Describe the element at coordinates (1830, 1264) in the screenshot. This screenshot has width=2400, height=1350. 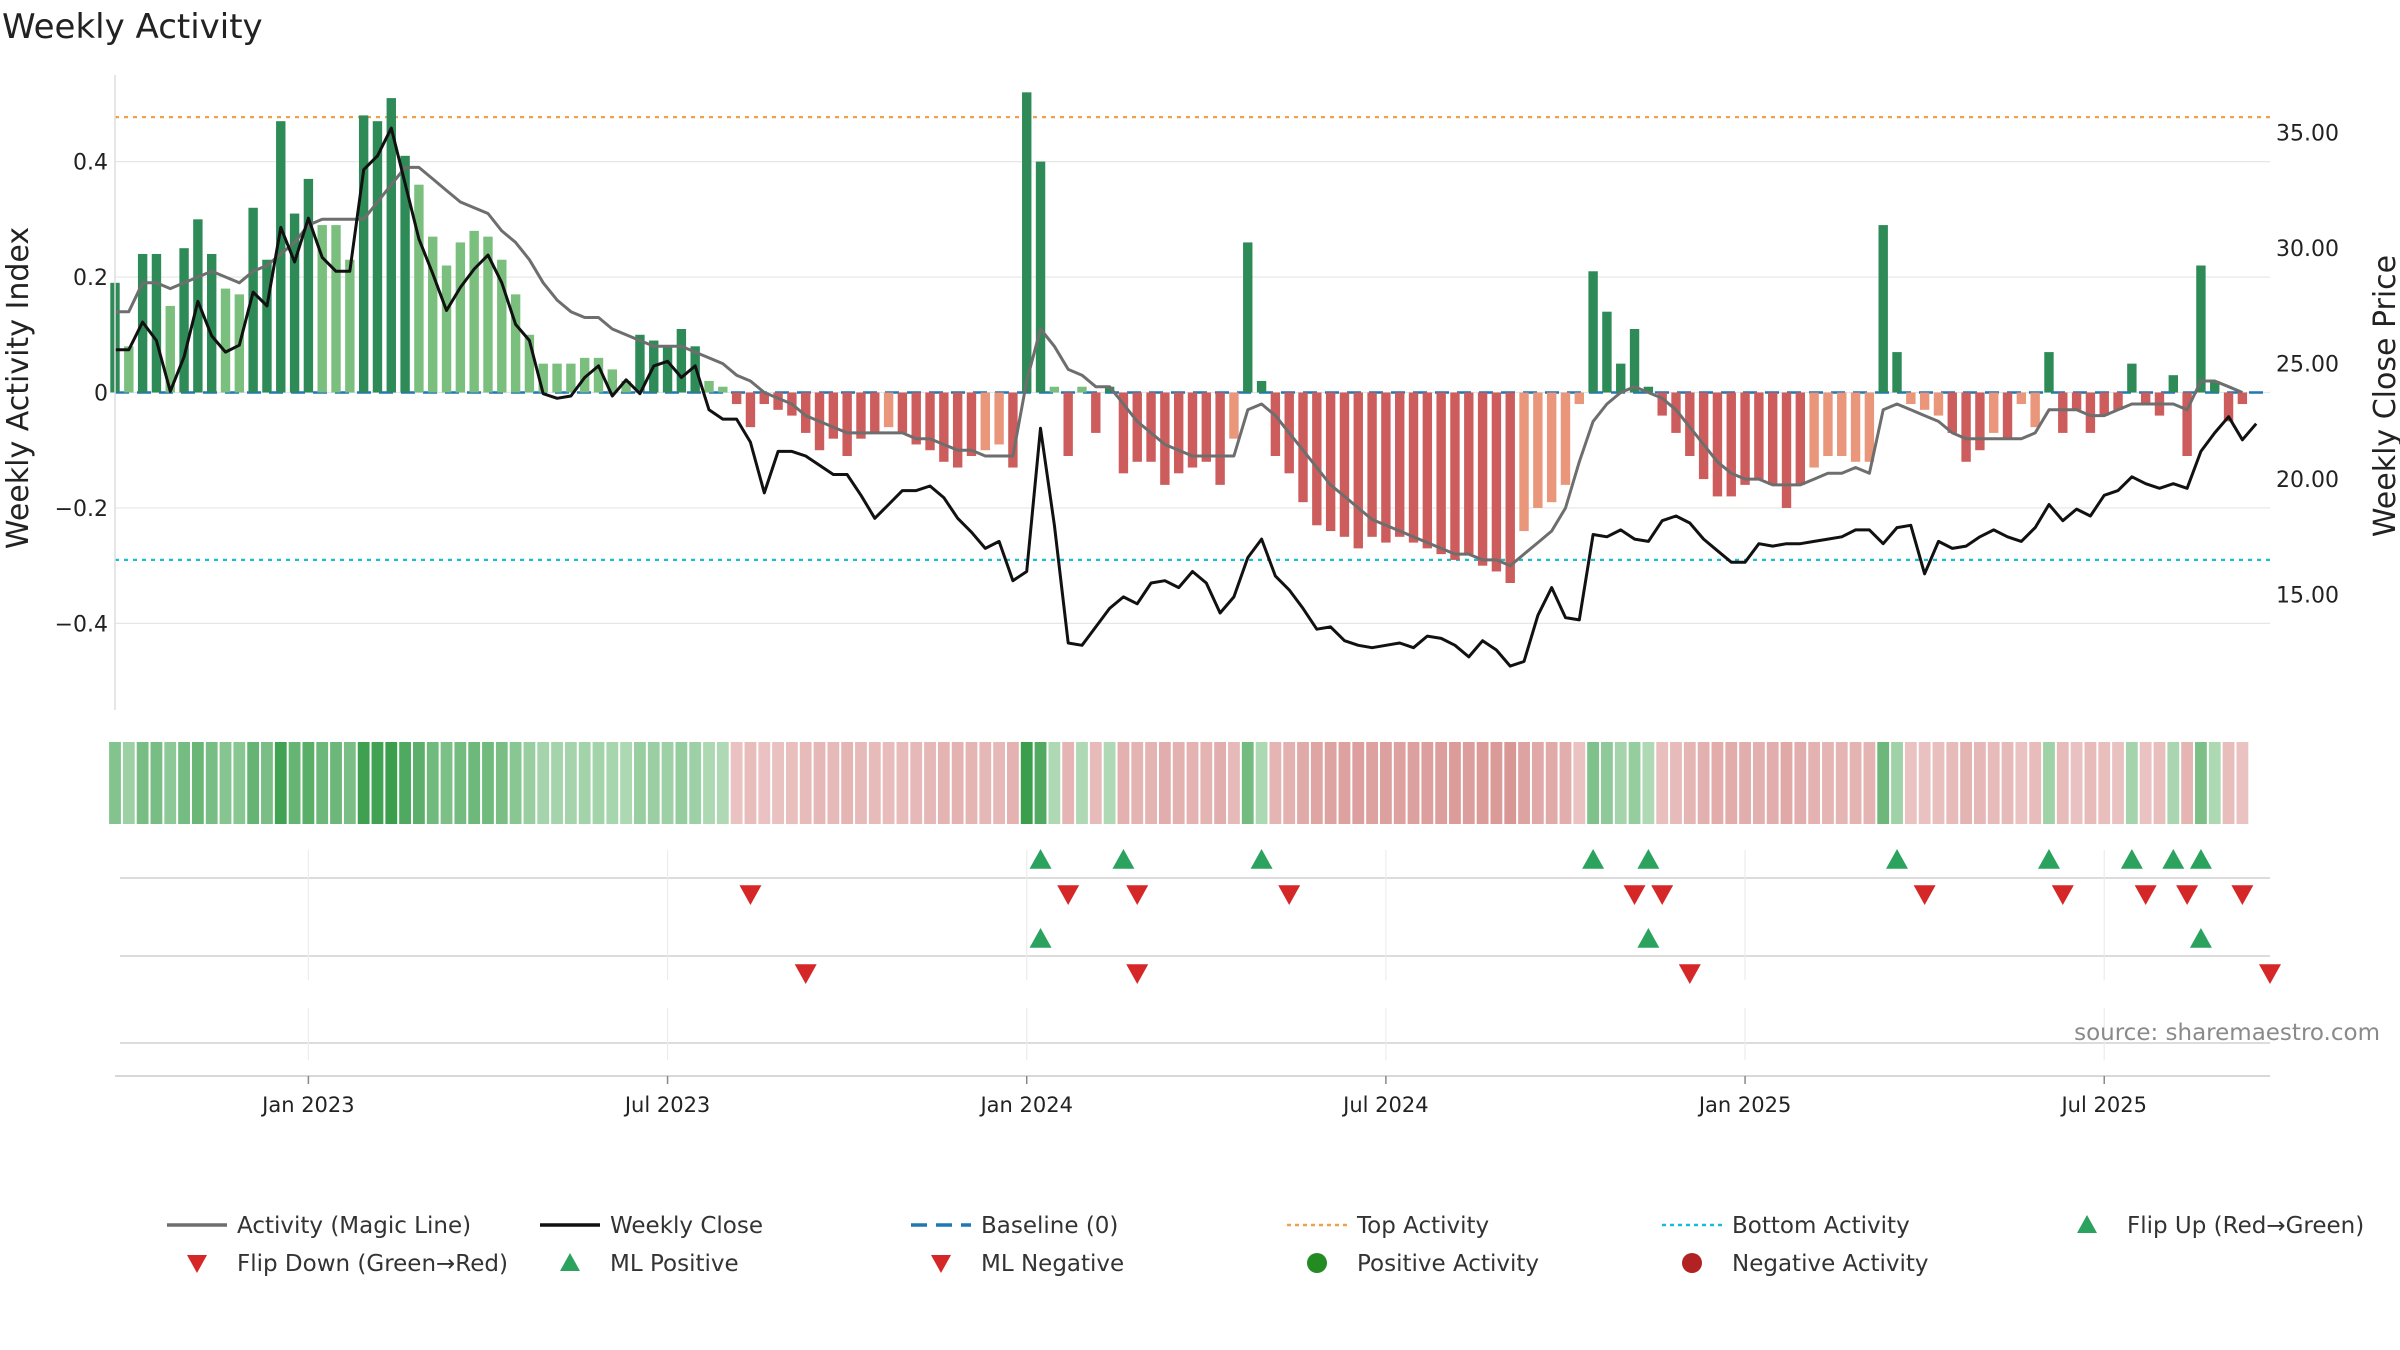
I see `legend-label: Negative Activity` at that location.